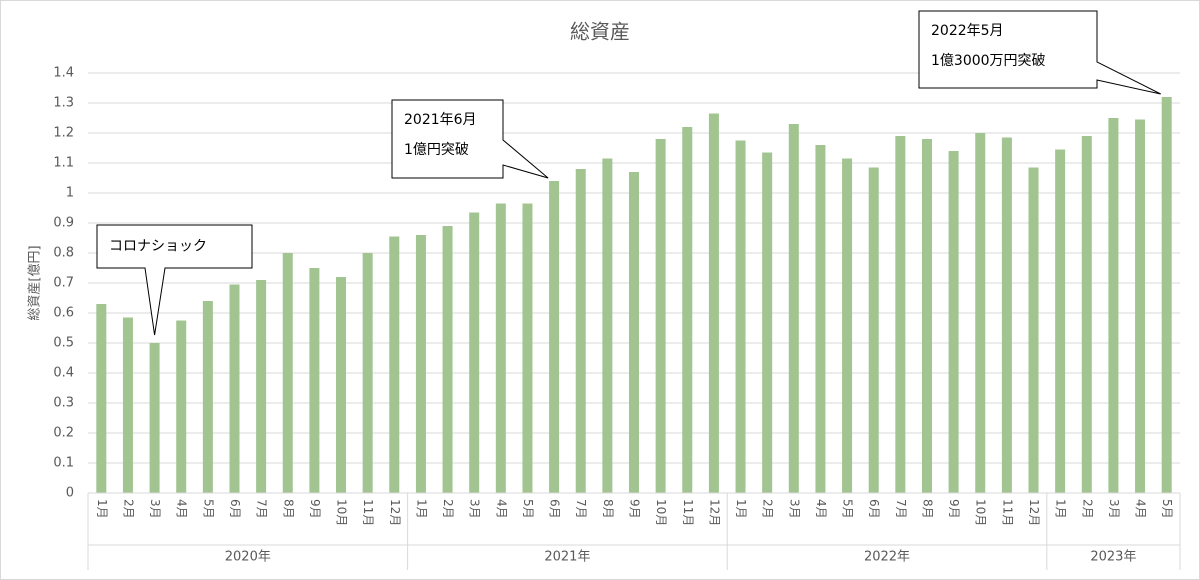  What do you see at coordinates (288, 509) in the screenshot?
I see `x-tick-label: 8月` at bounding box center [288, 509].